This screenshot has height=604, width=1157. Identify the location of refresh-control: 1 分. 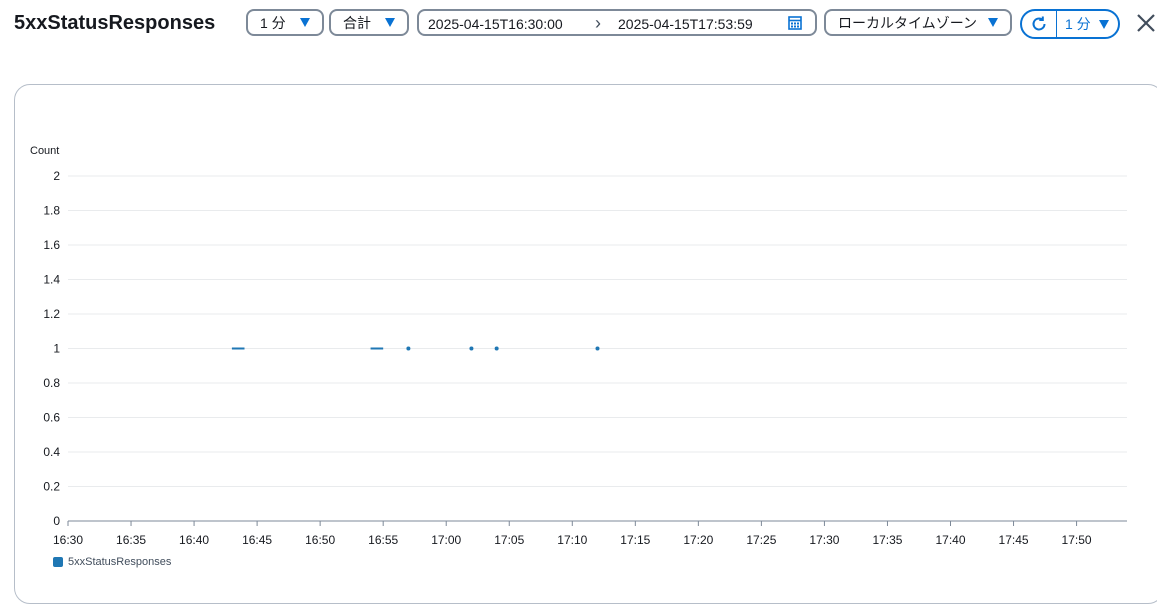
(1070, 24).